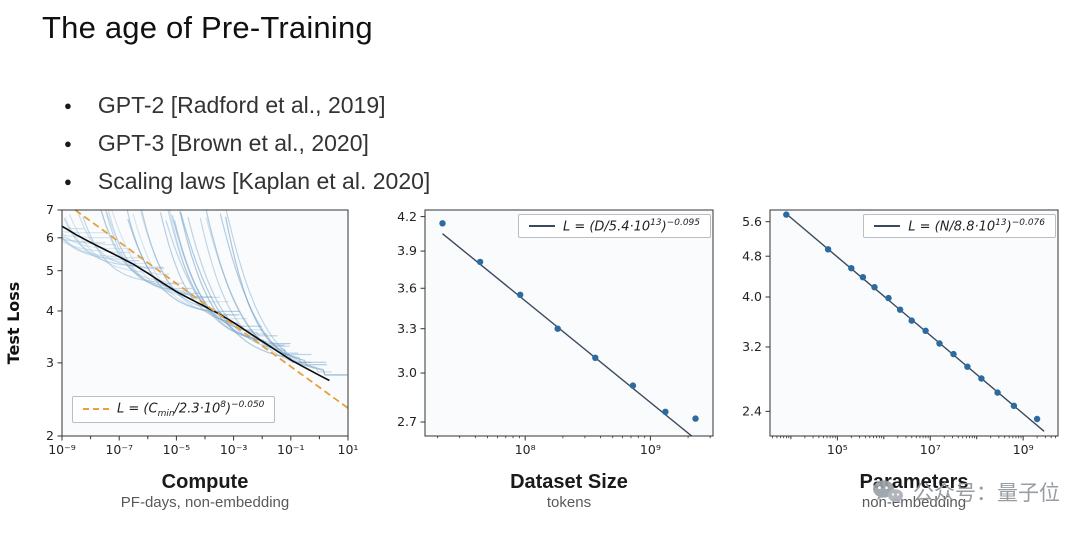  I want to click on x-axis-title: Dataset Size, so click(569, 482).